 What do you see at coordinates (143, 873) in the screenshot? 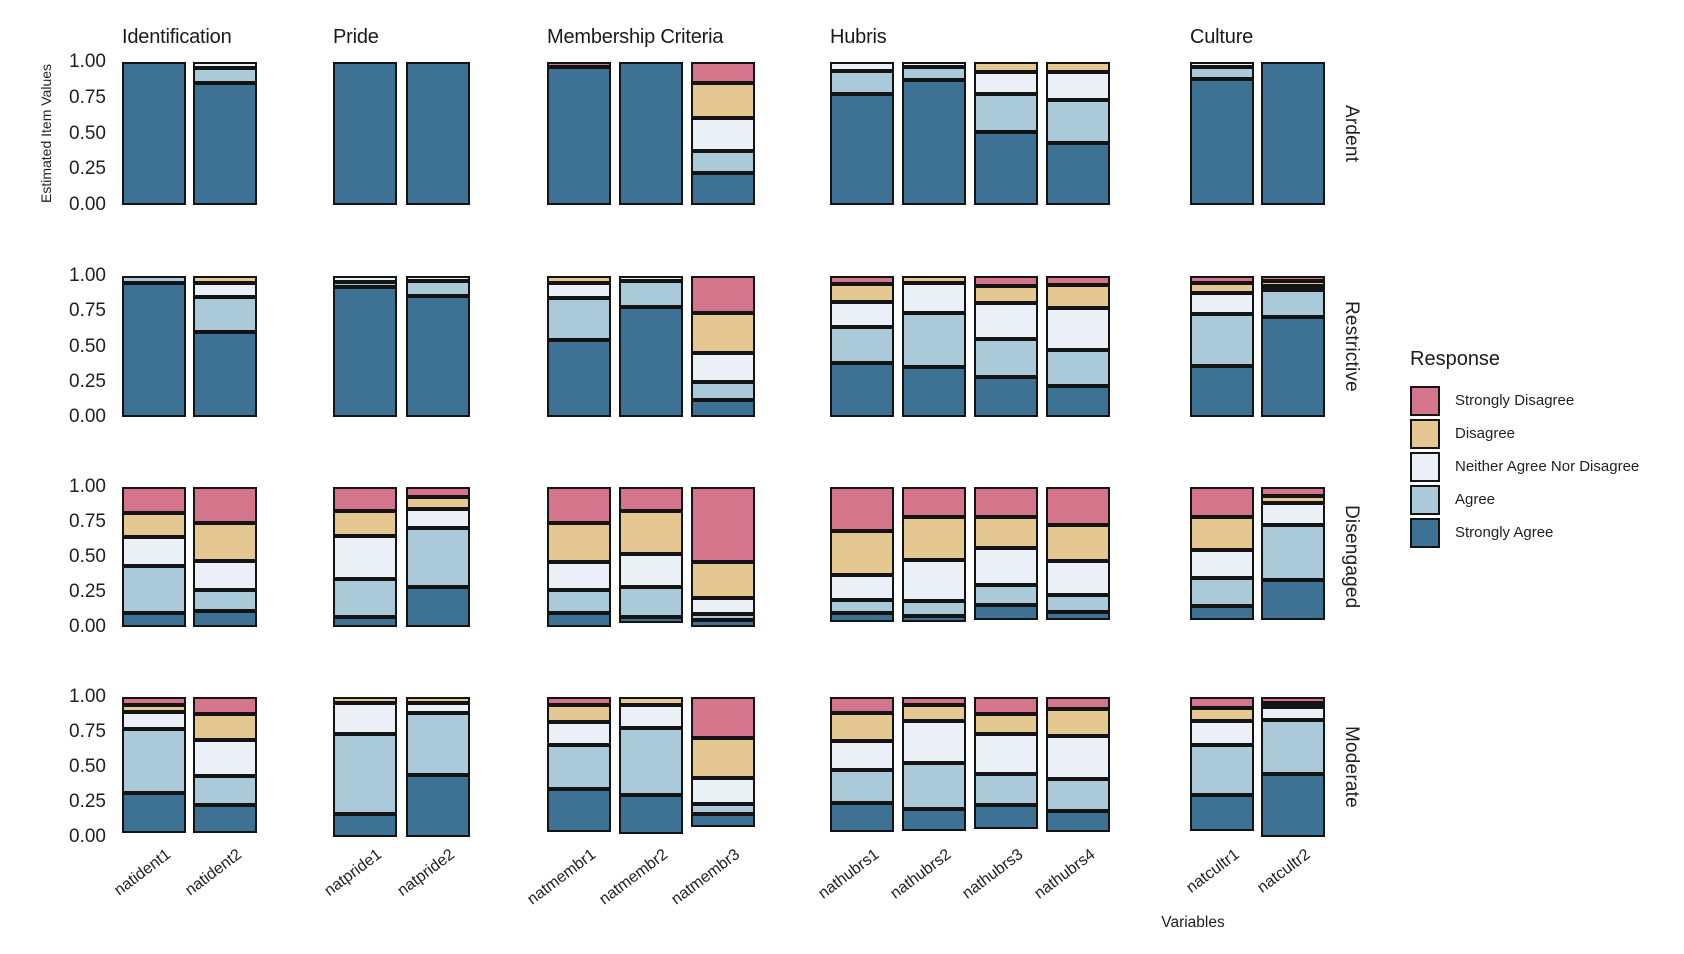
I see `x-tick-label: natident1` at bounding box center [143, 873].